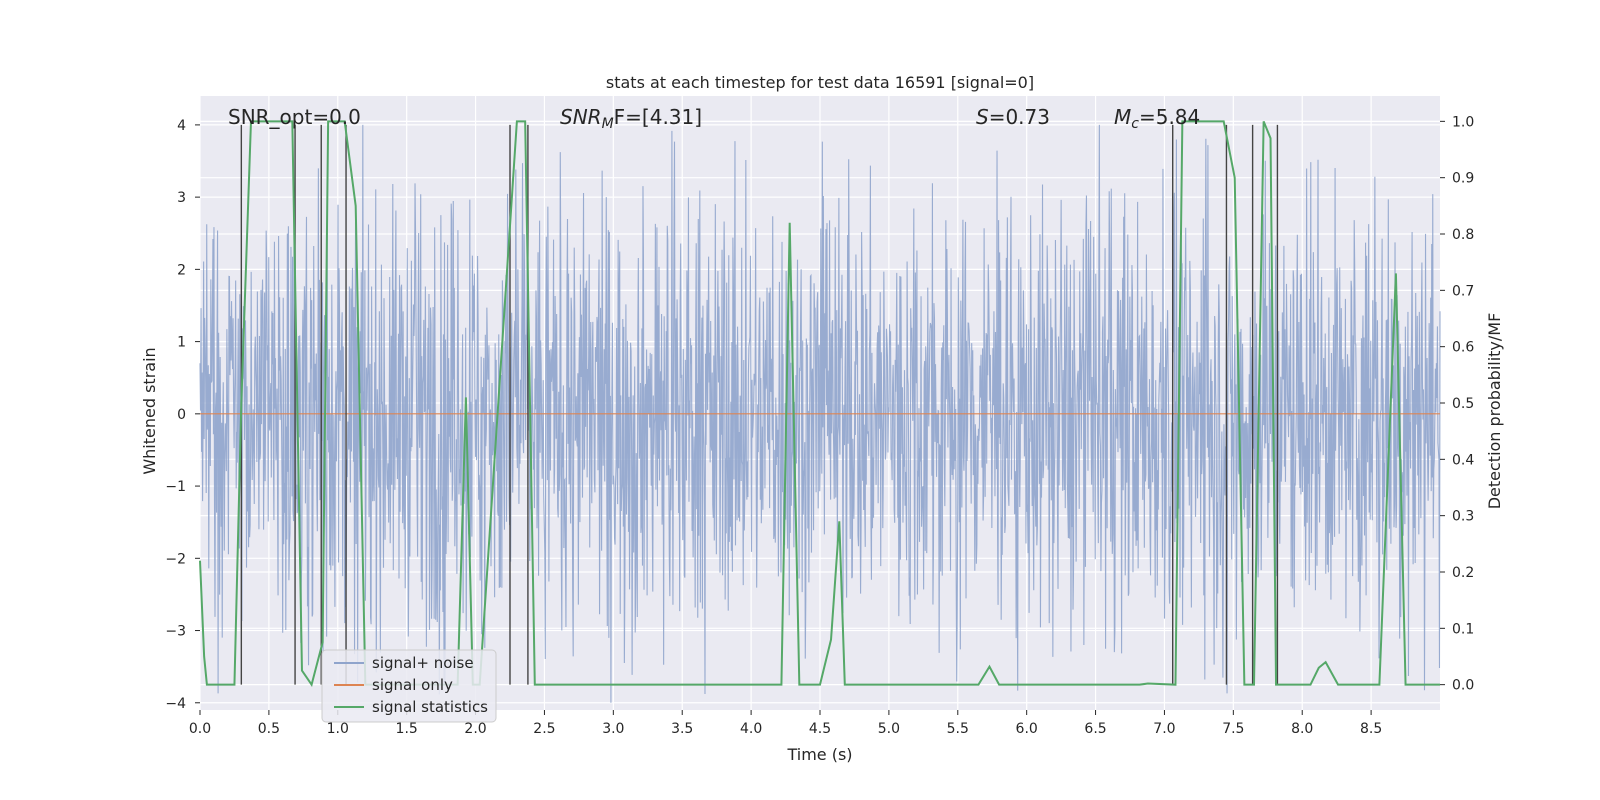 The image size is (1600, 800). I want to click on y-left-tick-label: 4, so click(181, 126).